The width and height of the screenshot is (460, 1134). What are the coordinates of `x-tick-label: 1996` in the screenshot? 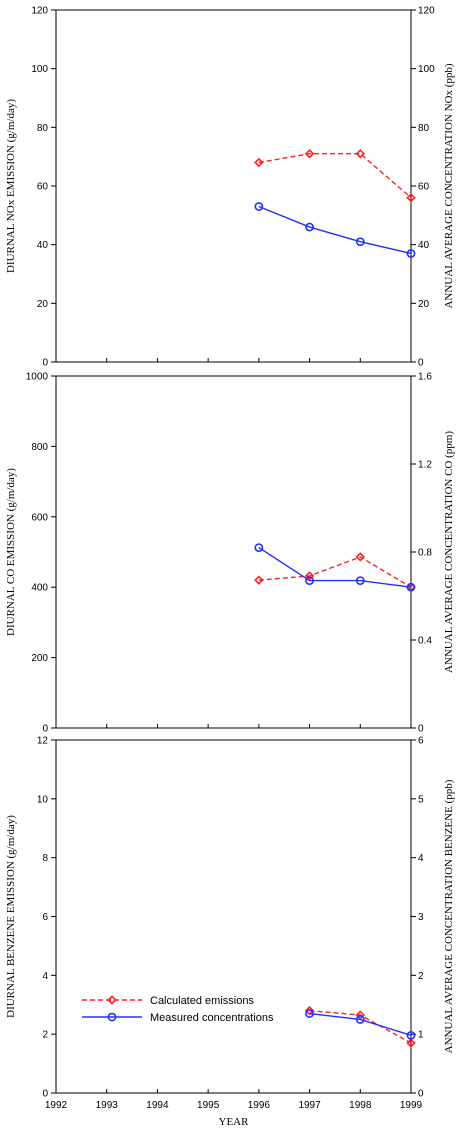 It's located at (259, 1105).